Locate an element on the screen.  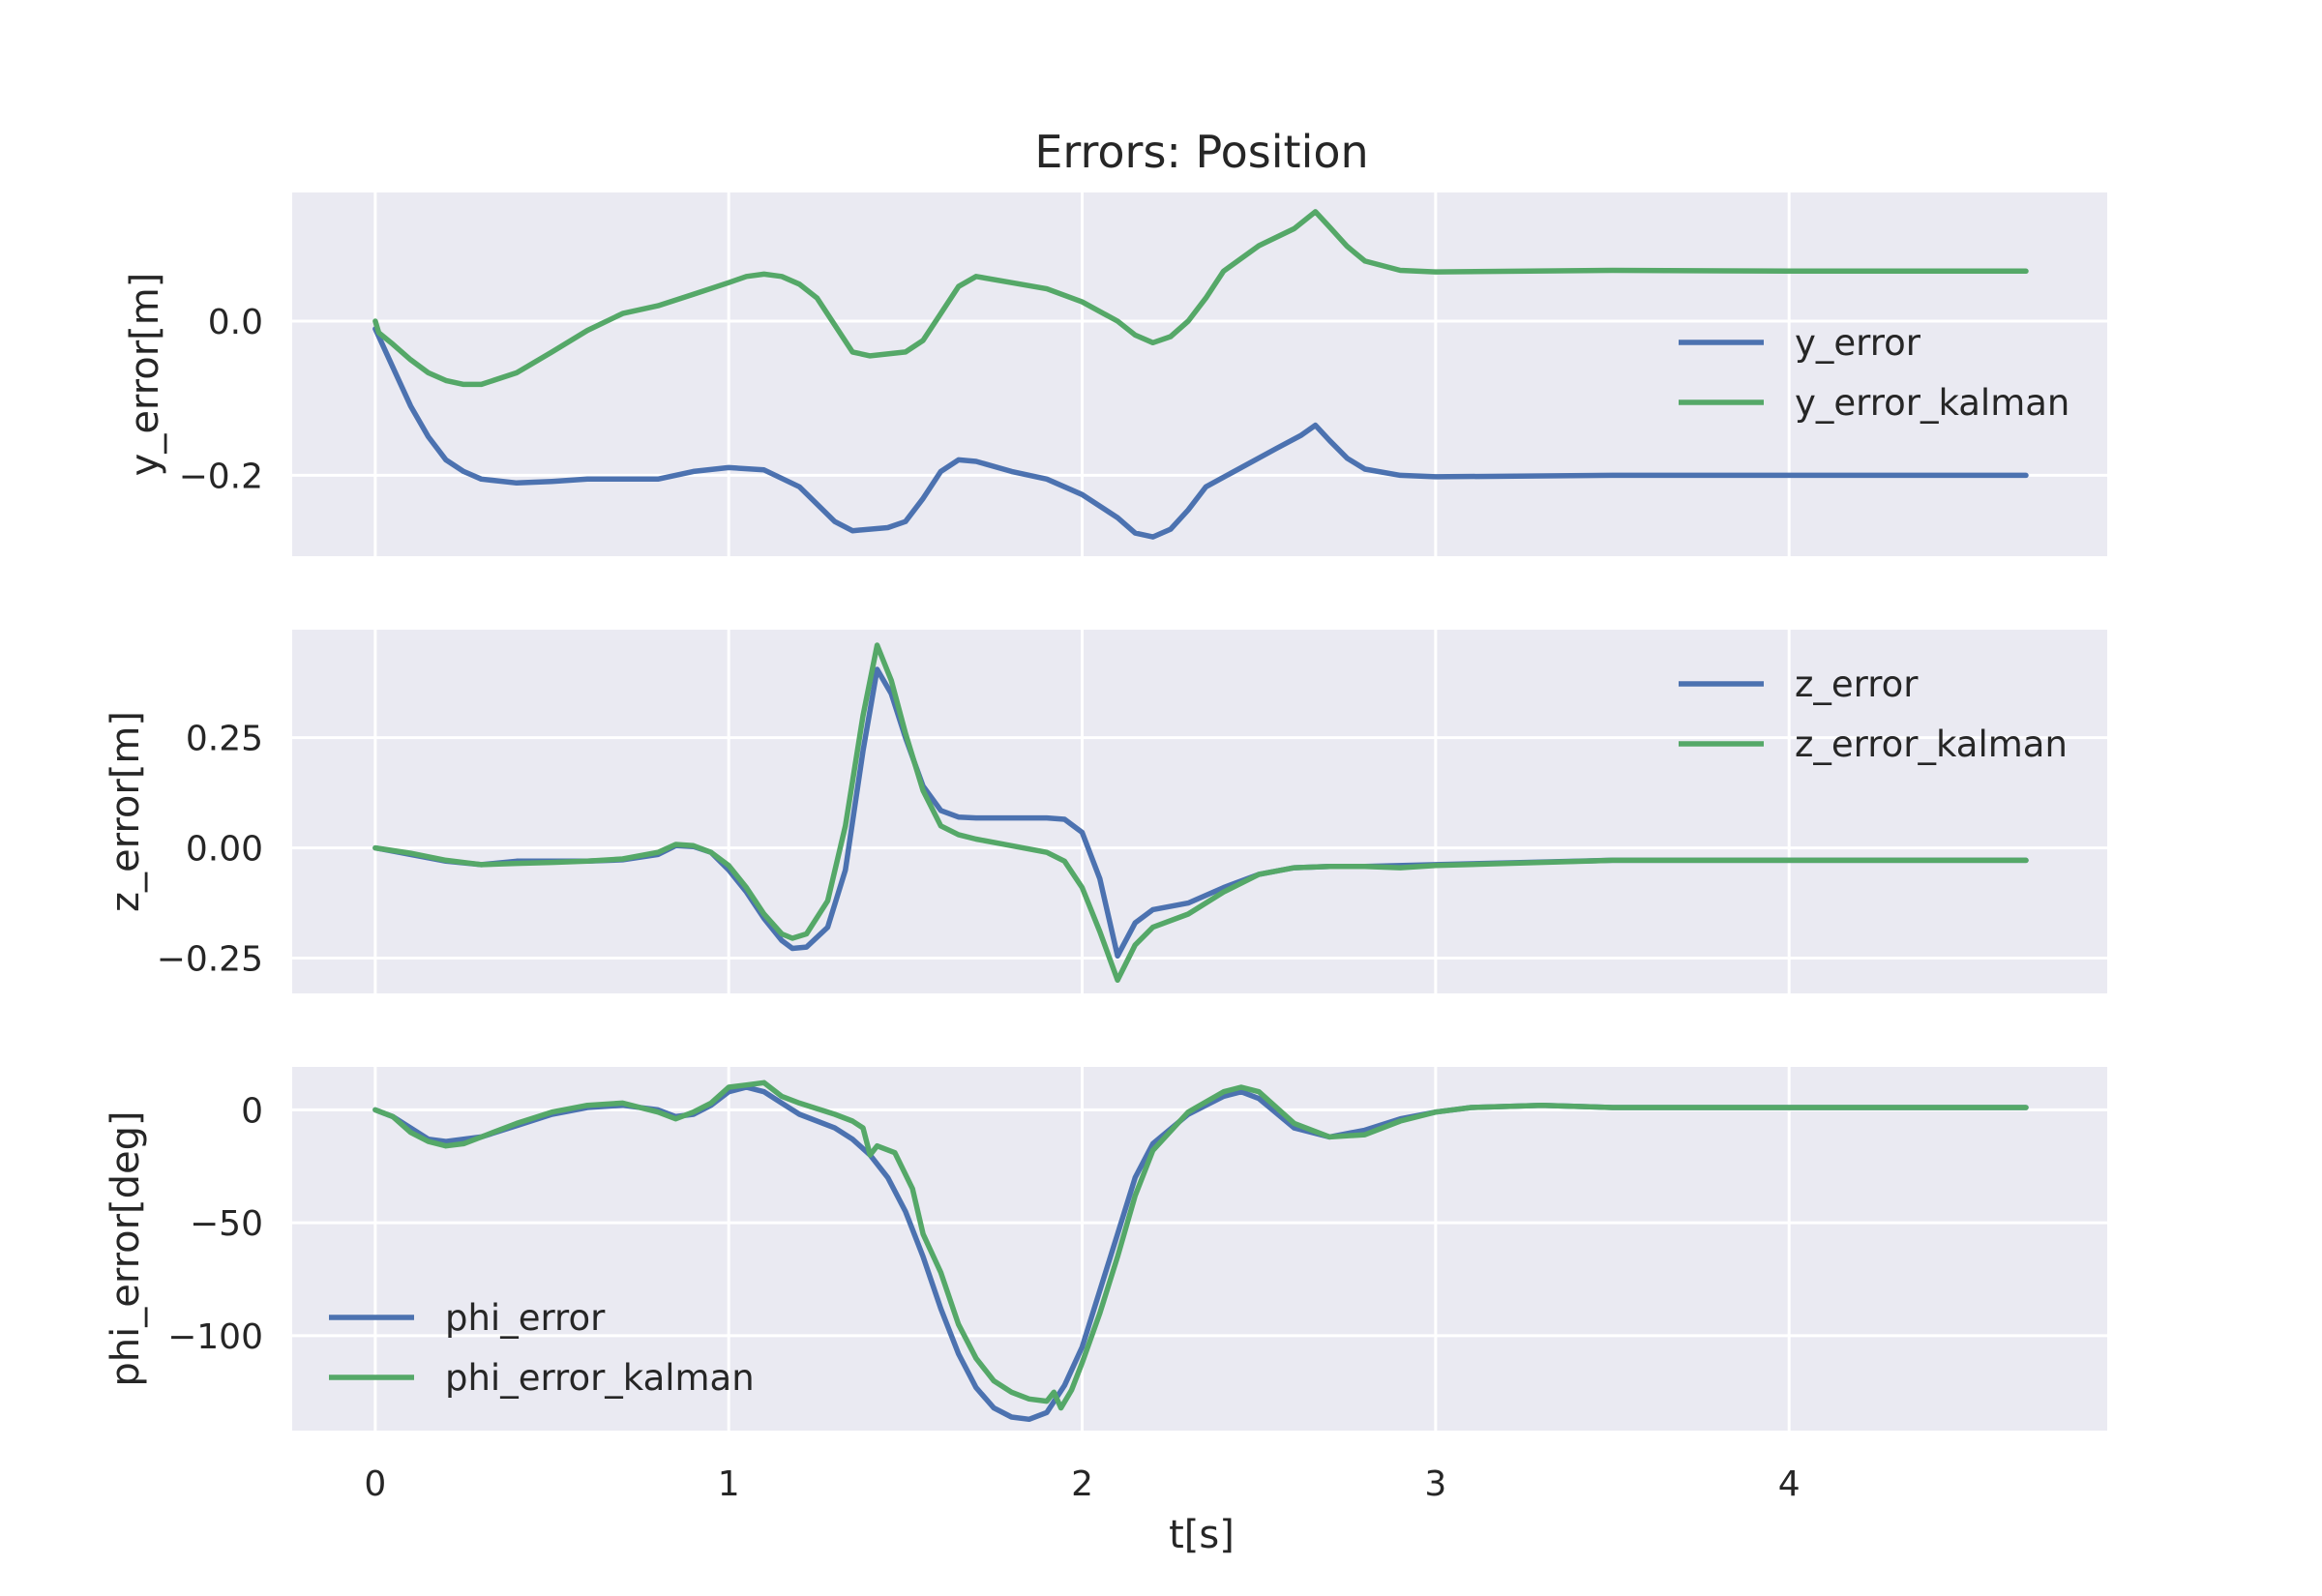
legend-label: y_error is located at coordinates (1858, 343).